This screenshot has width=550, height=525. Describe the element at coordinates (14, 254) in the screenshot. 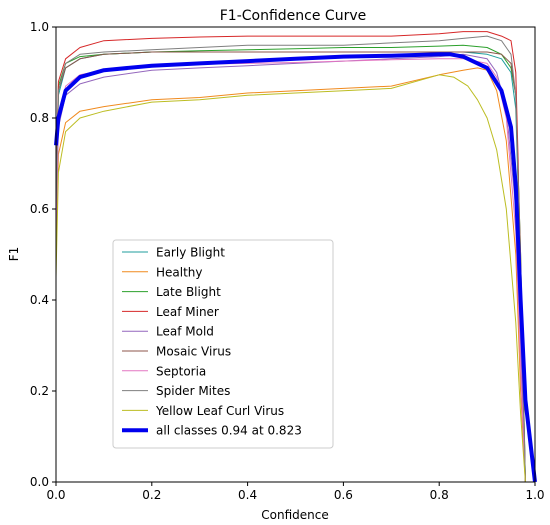

I see `y-axis-label: F1` at that location.